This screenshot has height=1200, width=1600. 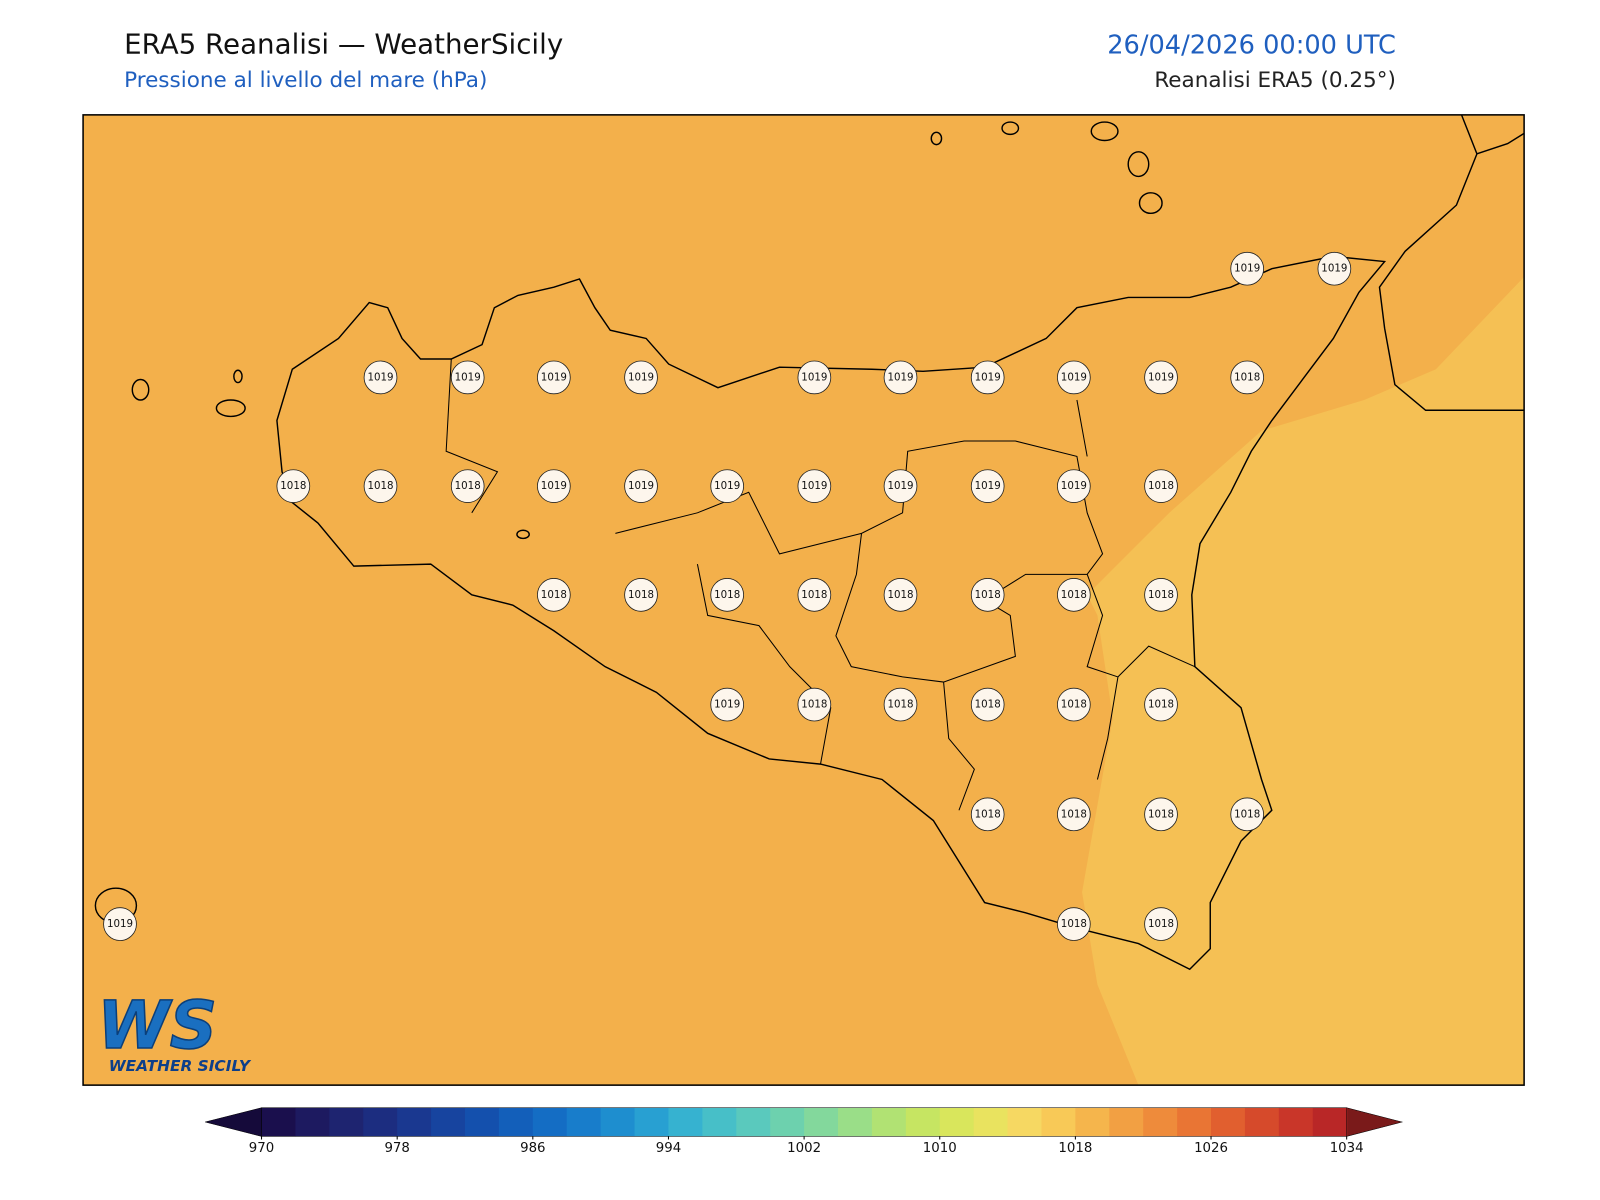 What do you see at coordinates (1375, 1122) in the screenshot?
I see `colorbar-over` at bounding box center [1375, 1122].